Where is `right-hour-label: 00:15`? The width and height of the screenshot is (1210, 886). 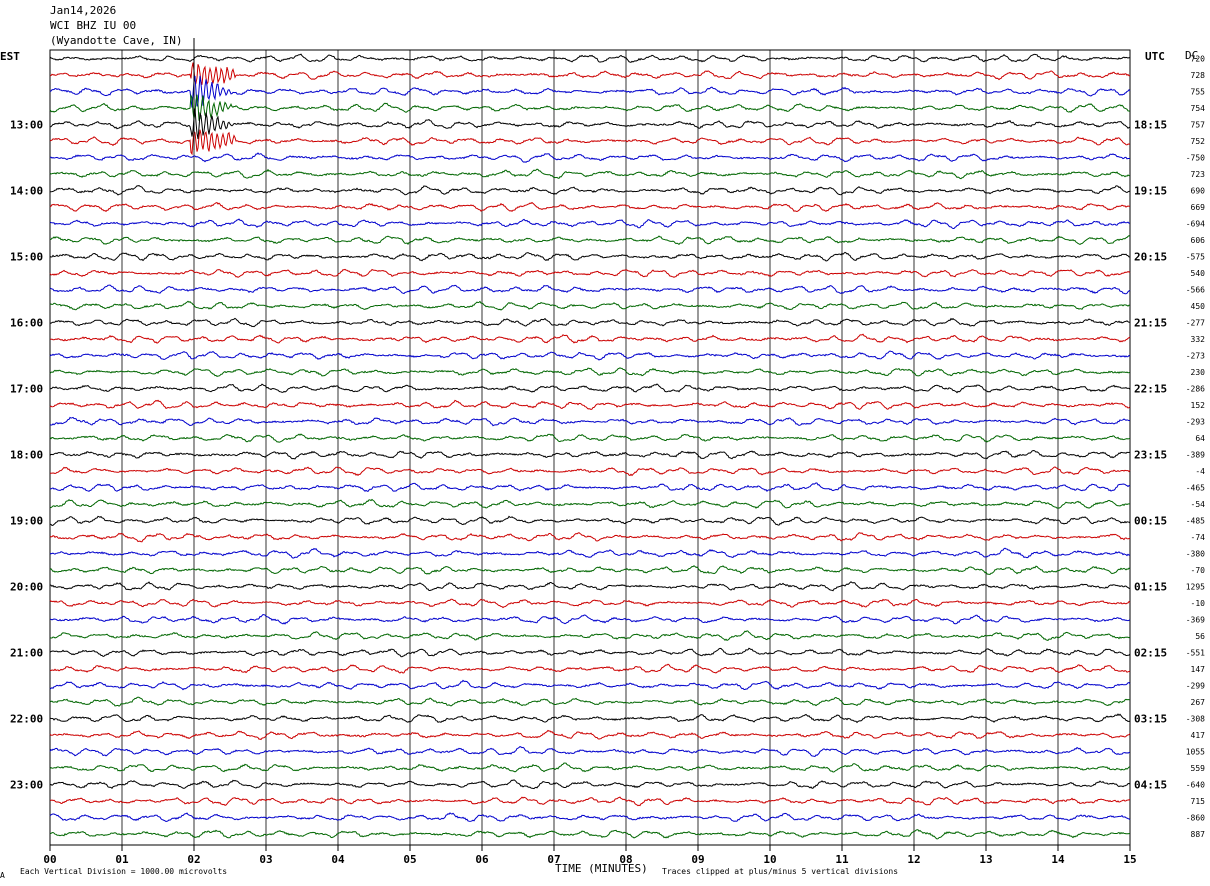 right-hour-label: 00:15 is located at coordinates (1150, 521).